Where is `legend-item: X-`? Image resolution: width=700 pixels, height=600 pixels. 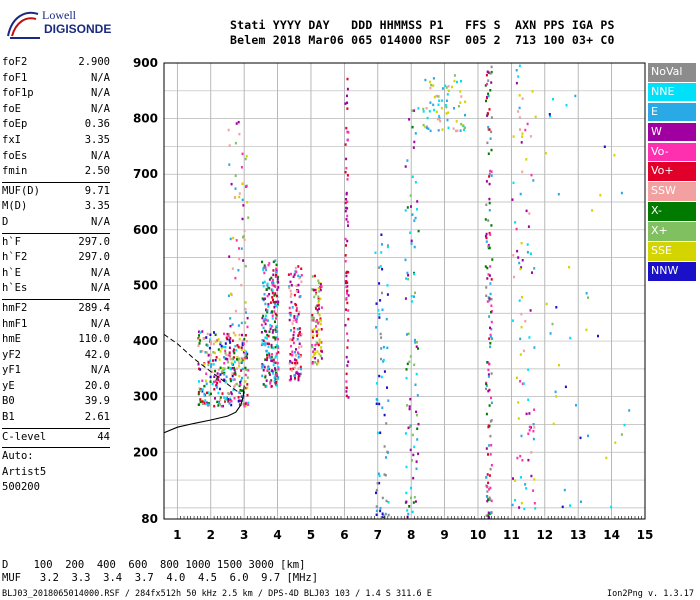
legend-item: X- is located at coordinates (672, 211).